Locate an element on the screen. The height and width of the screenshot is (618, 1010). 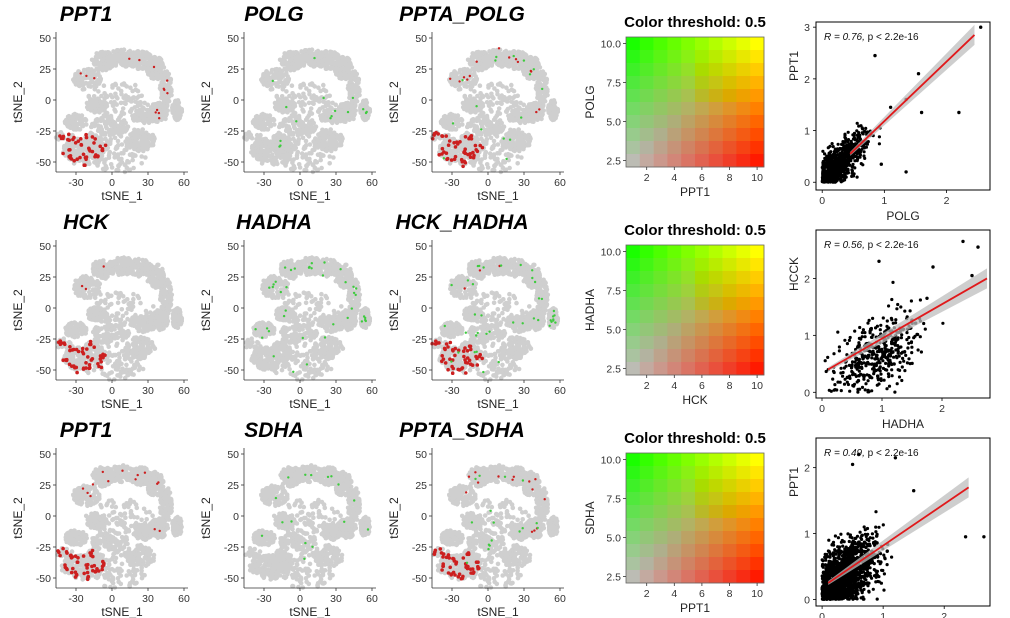
x-tick-label: 0 is located at coordinates (300, 183).